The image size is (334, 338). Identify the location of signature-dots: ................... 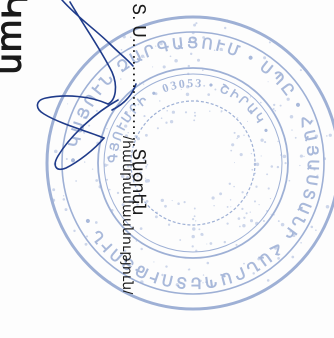
(139, 95).